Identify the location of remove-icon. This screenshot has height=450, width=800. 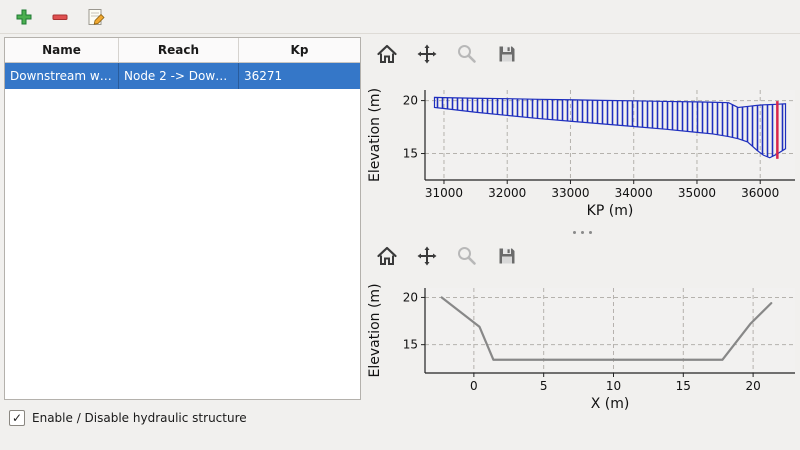
(60, 17).